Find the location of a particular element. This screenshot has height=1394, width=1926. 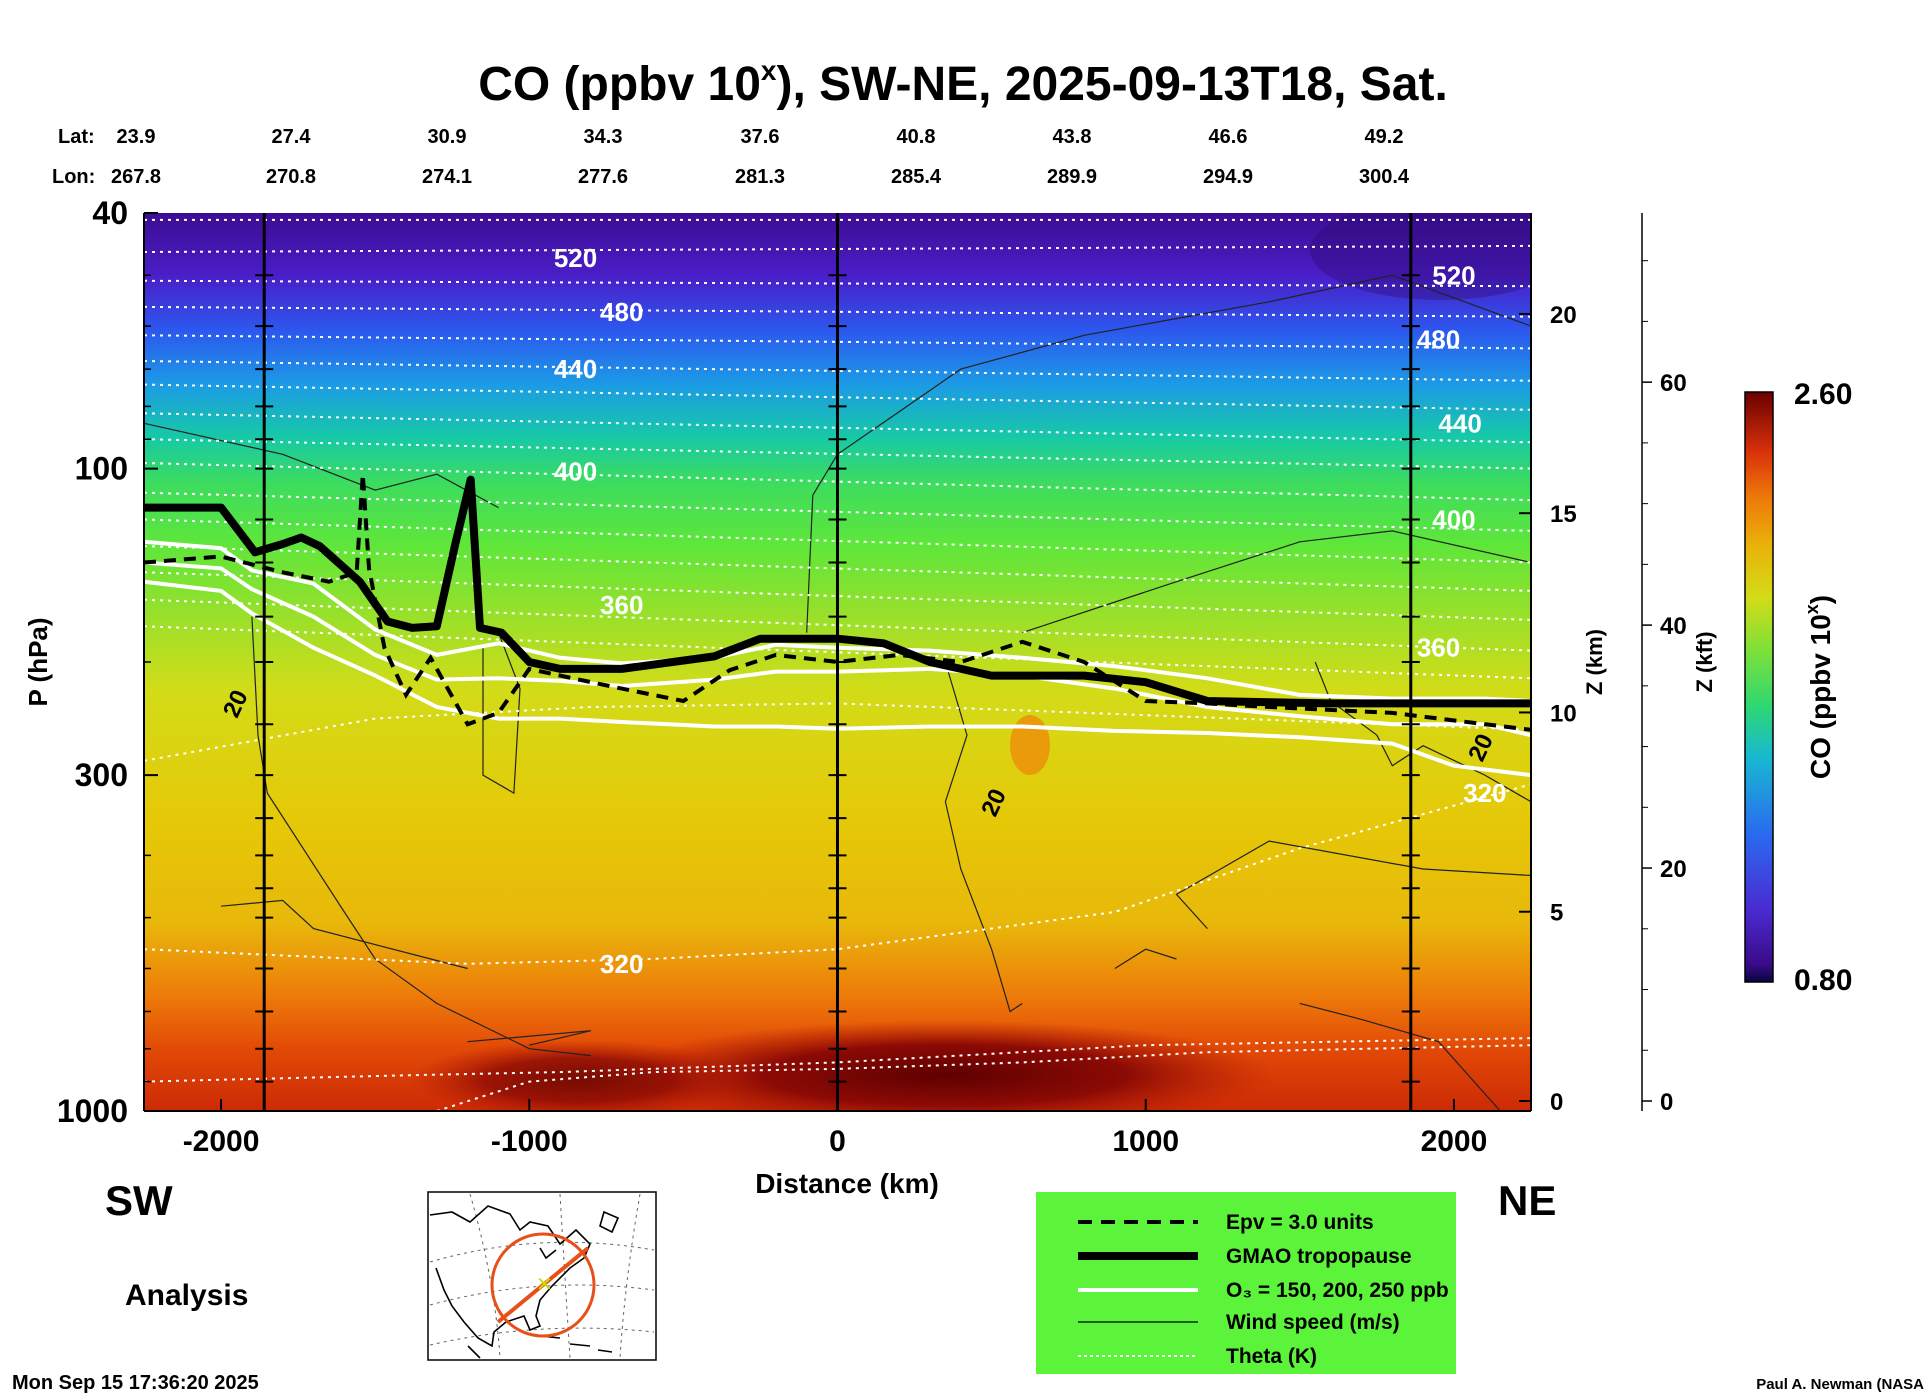

lat-label: Lat: is located at coordinates (76, 137).